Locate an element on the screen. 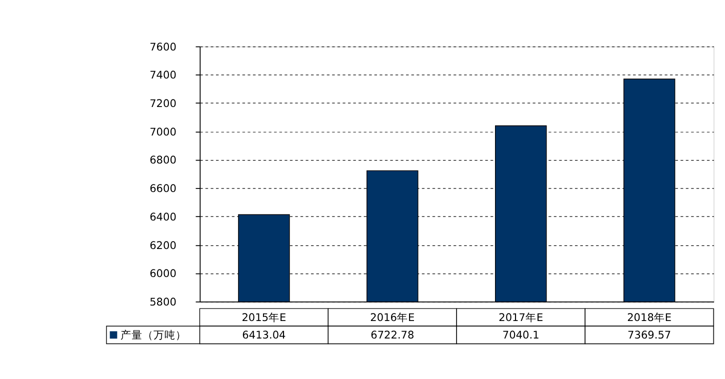 The height and width of the screenshot is (379, 725). x-tick-label: 2016年E is located at coordinates (392, 318).